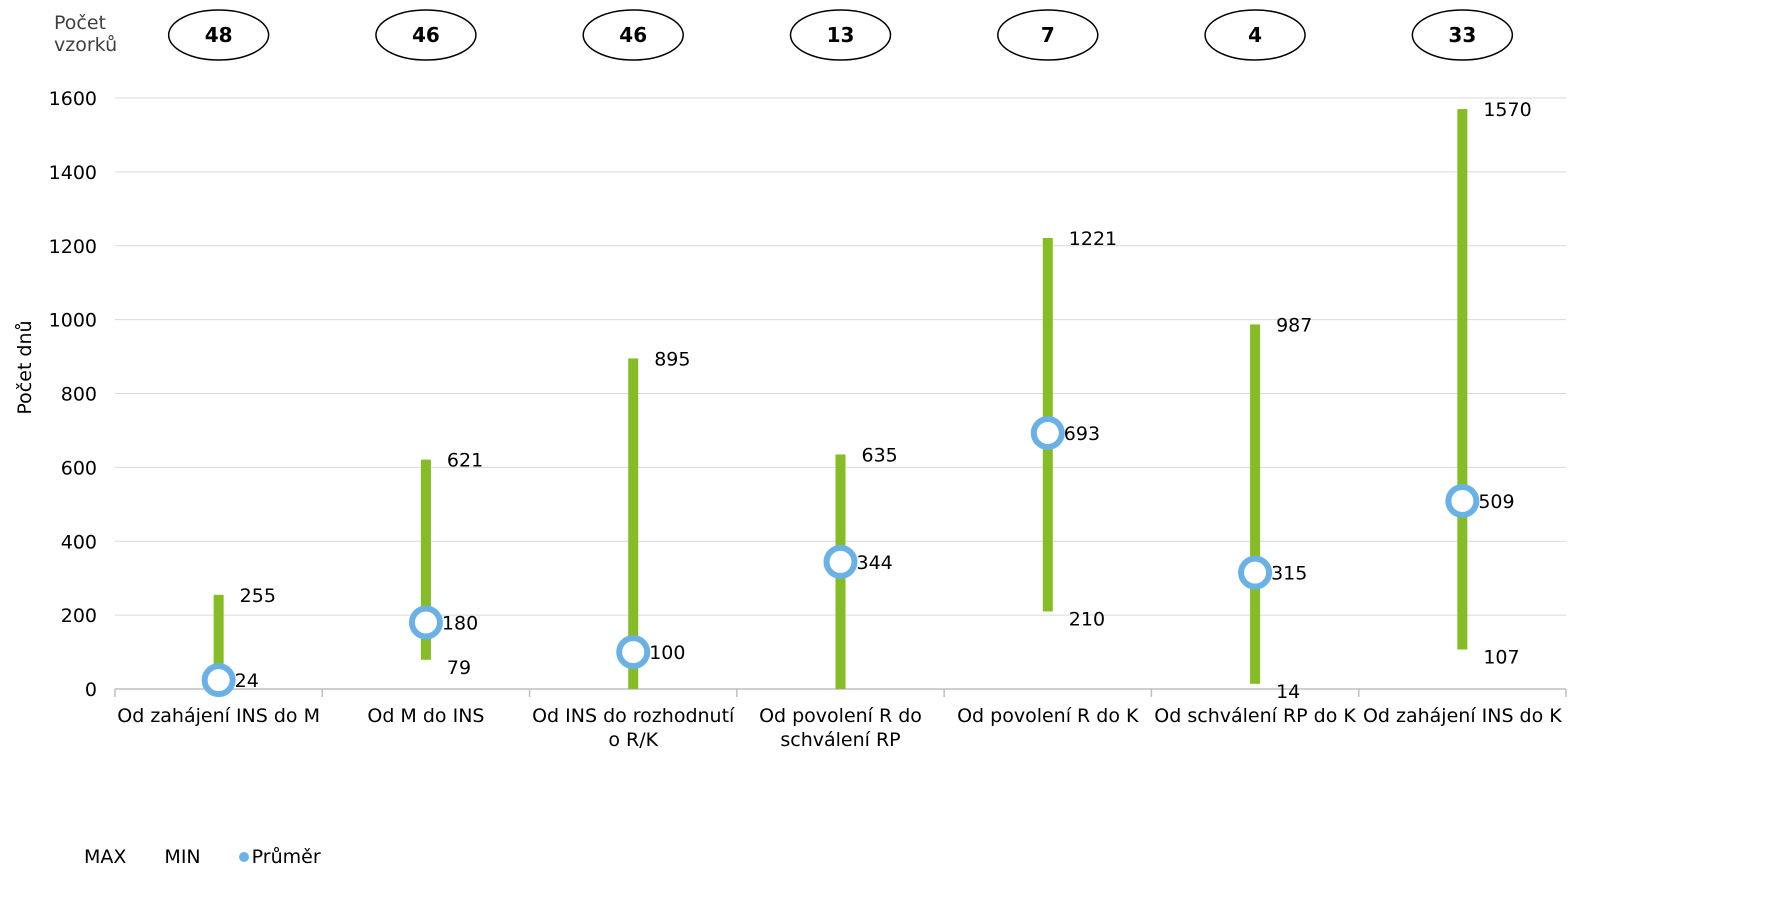  I want to click on max-value-label: 895, so click(672, 359).